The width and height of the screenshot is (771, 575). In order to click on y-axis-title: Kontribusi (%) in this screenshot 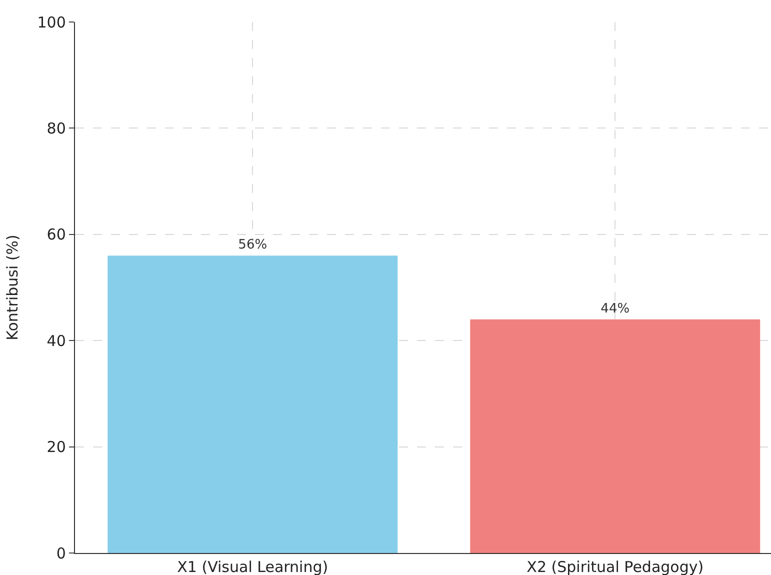, I will do `click(13, 287)`.